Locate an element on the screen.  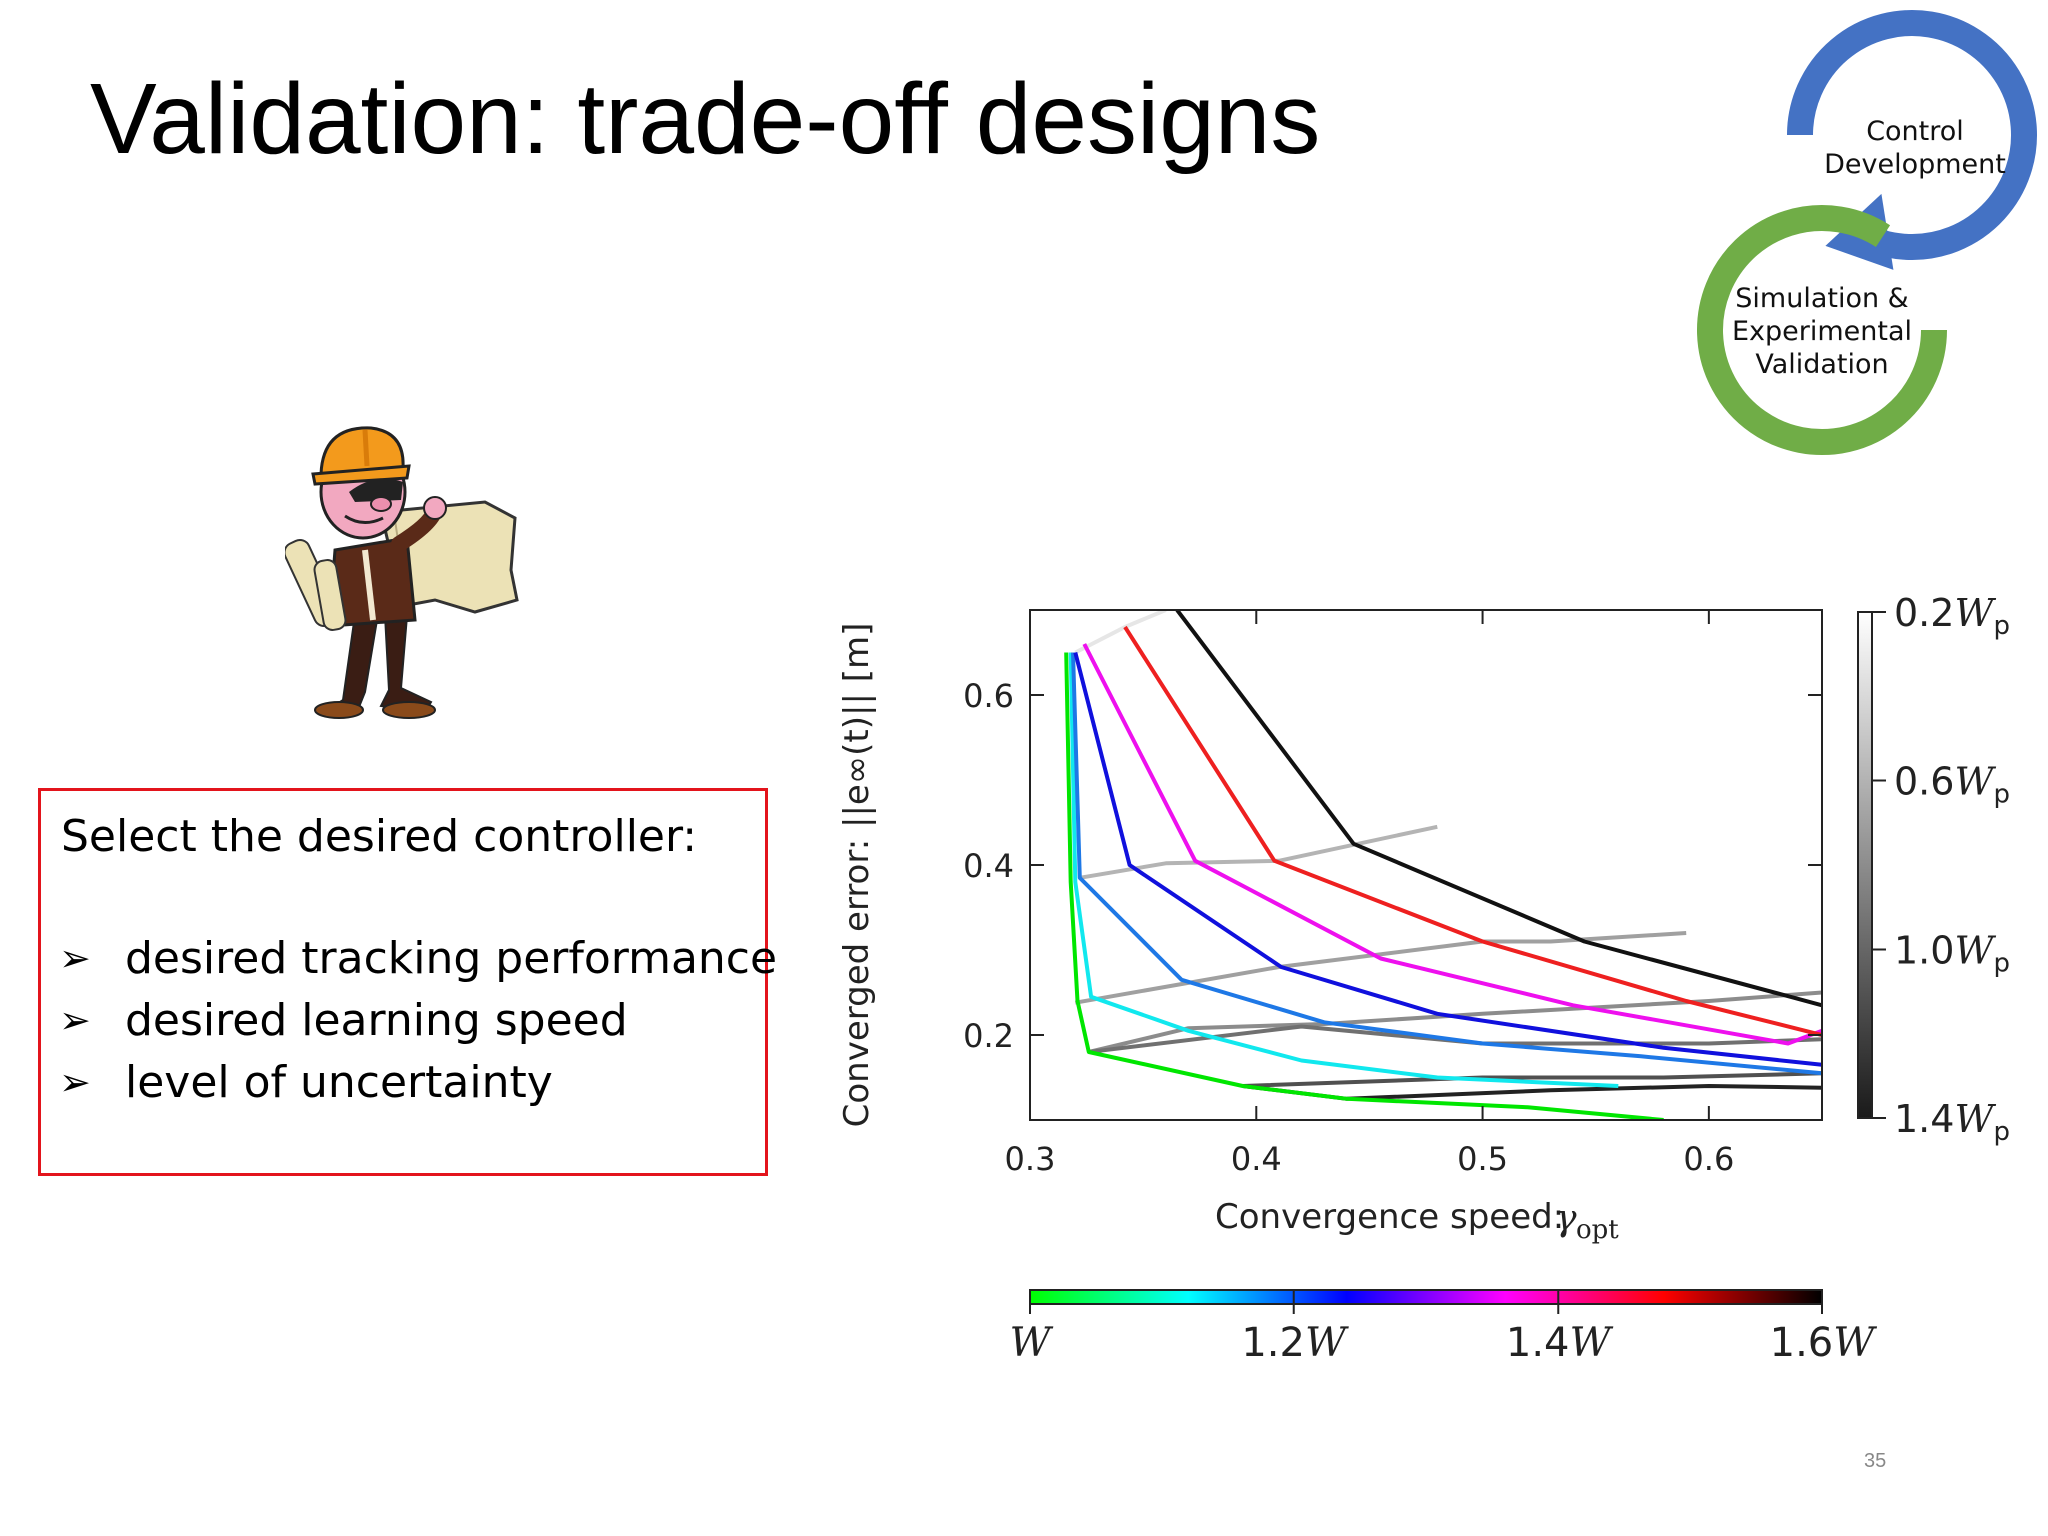
y-axis-label: Converged error: ||e∞(t)|| [m] is located at coordinates (857, 875).